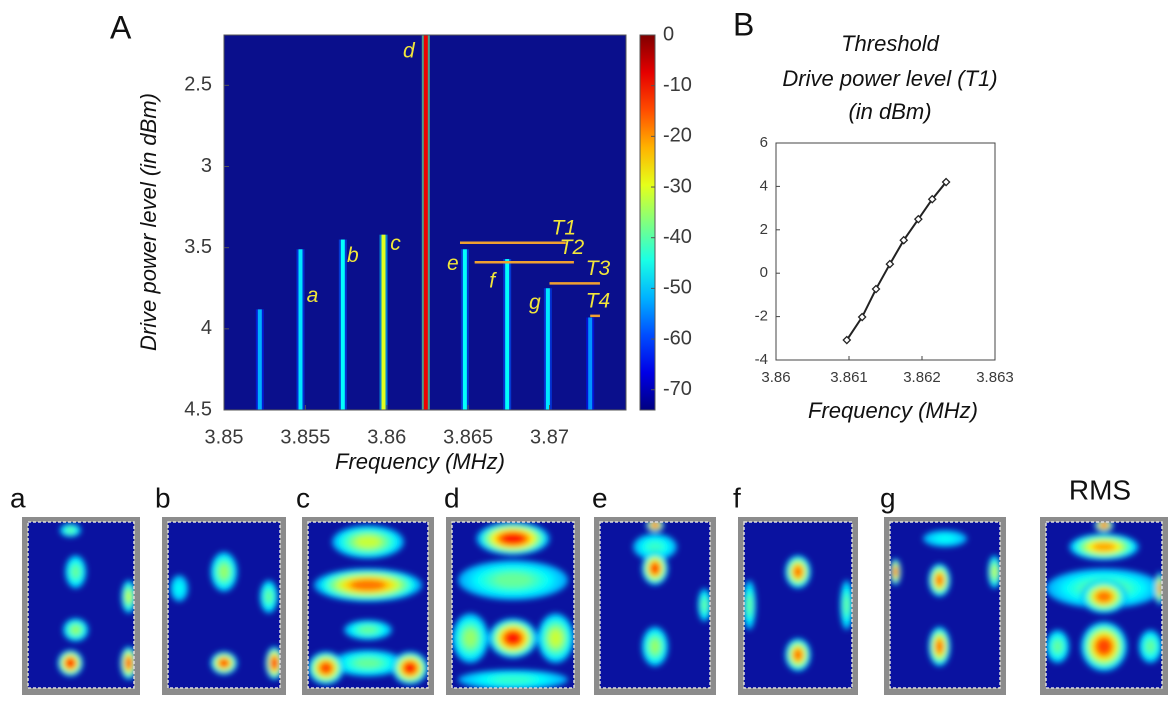 Image resolution: width=1175 pixels, height=706 pixels. What do you see at coordinates (761, 359) in the screenshot?
I see `y-tick-label: -4` at bounding box center [761, 359].